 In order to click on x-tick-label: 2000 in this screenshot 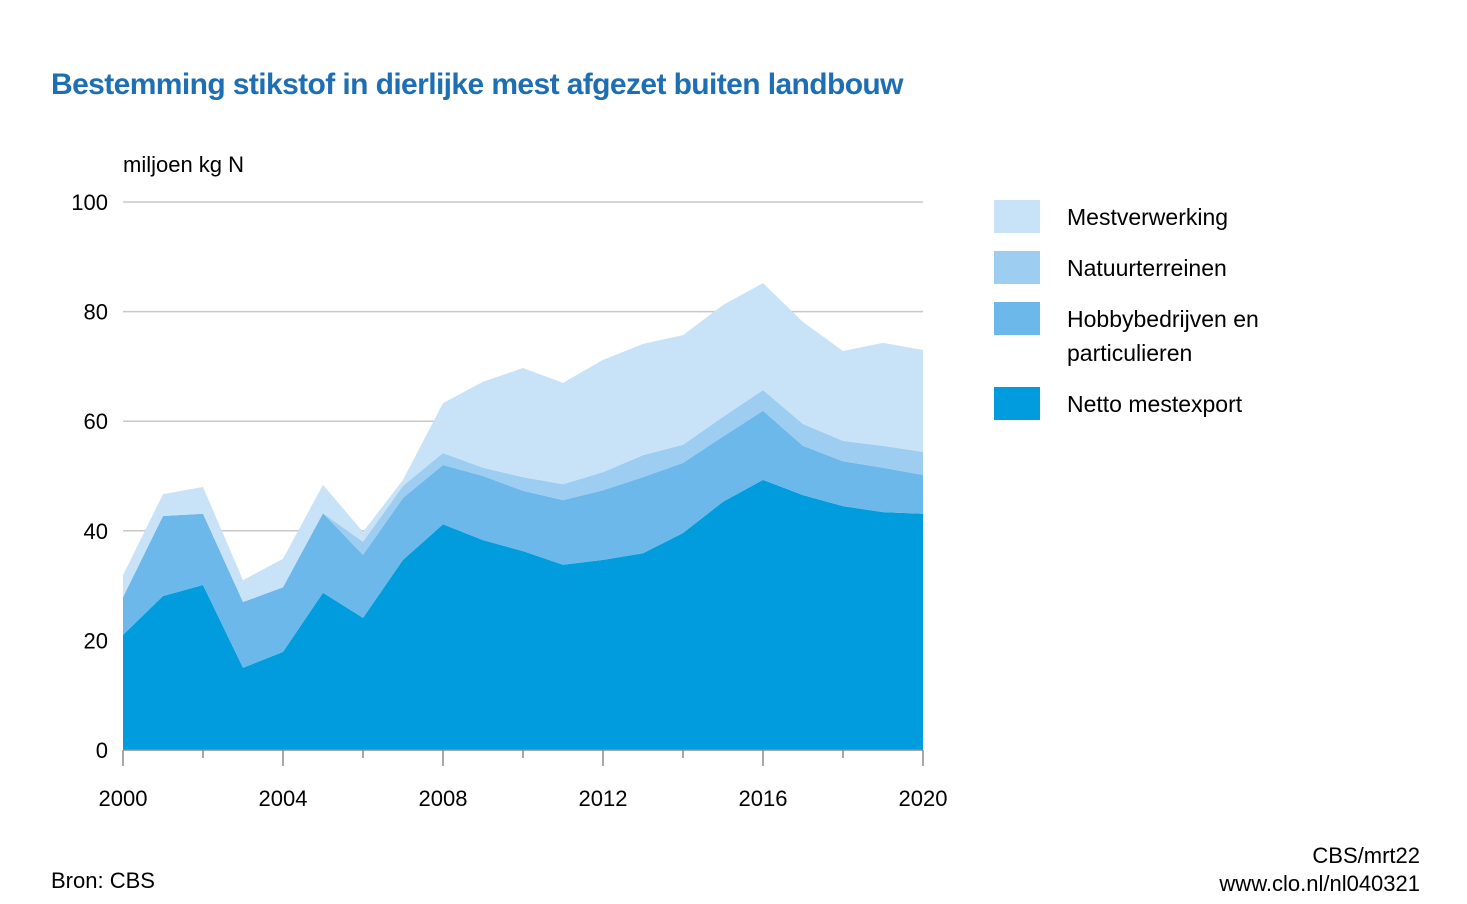, I will do `click(123, 798)`.